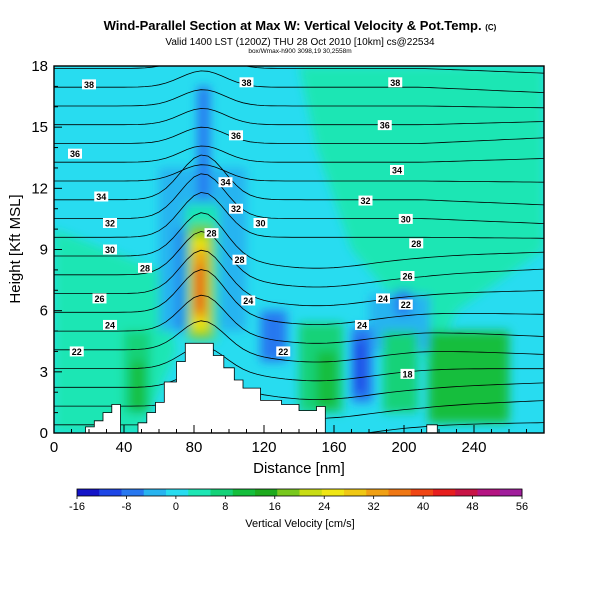 This screenshot has width=600, height=600. Describe the element at coordinates (225, 182) in the screenshot. I see `contour-label: 34` at that location.